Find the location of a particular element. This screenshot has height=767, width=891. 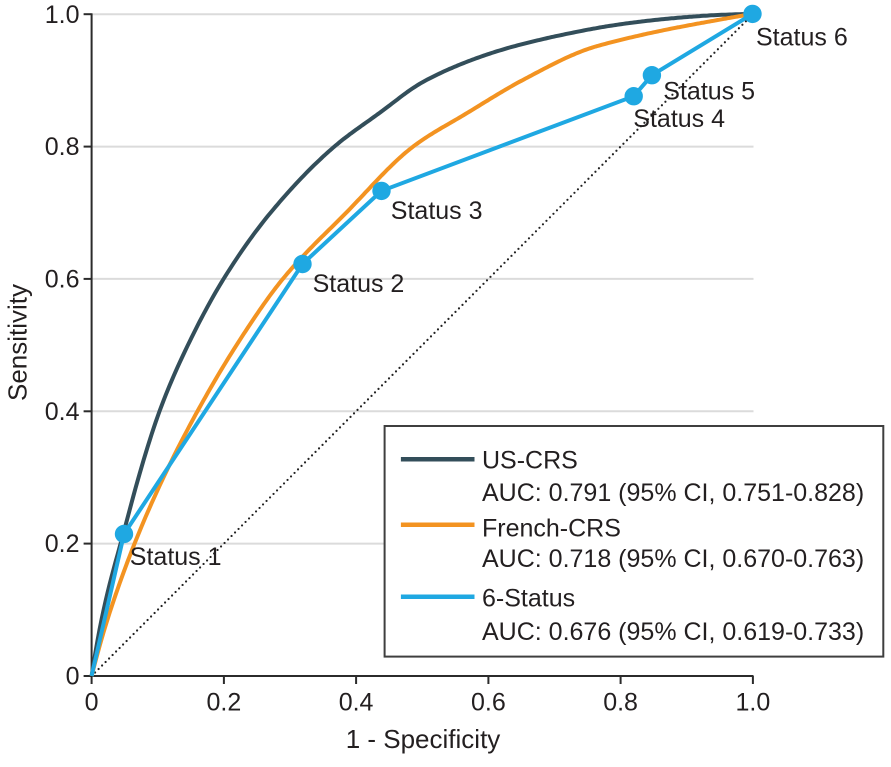

svg-text: Status 3 is located at coordinates (437, 211).